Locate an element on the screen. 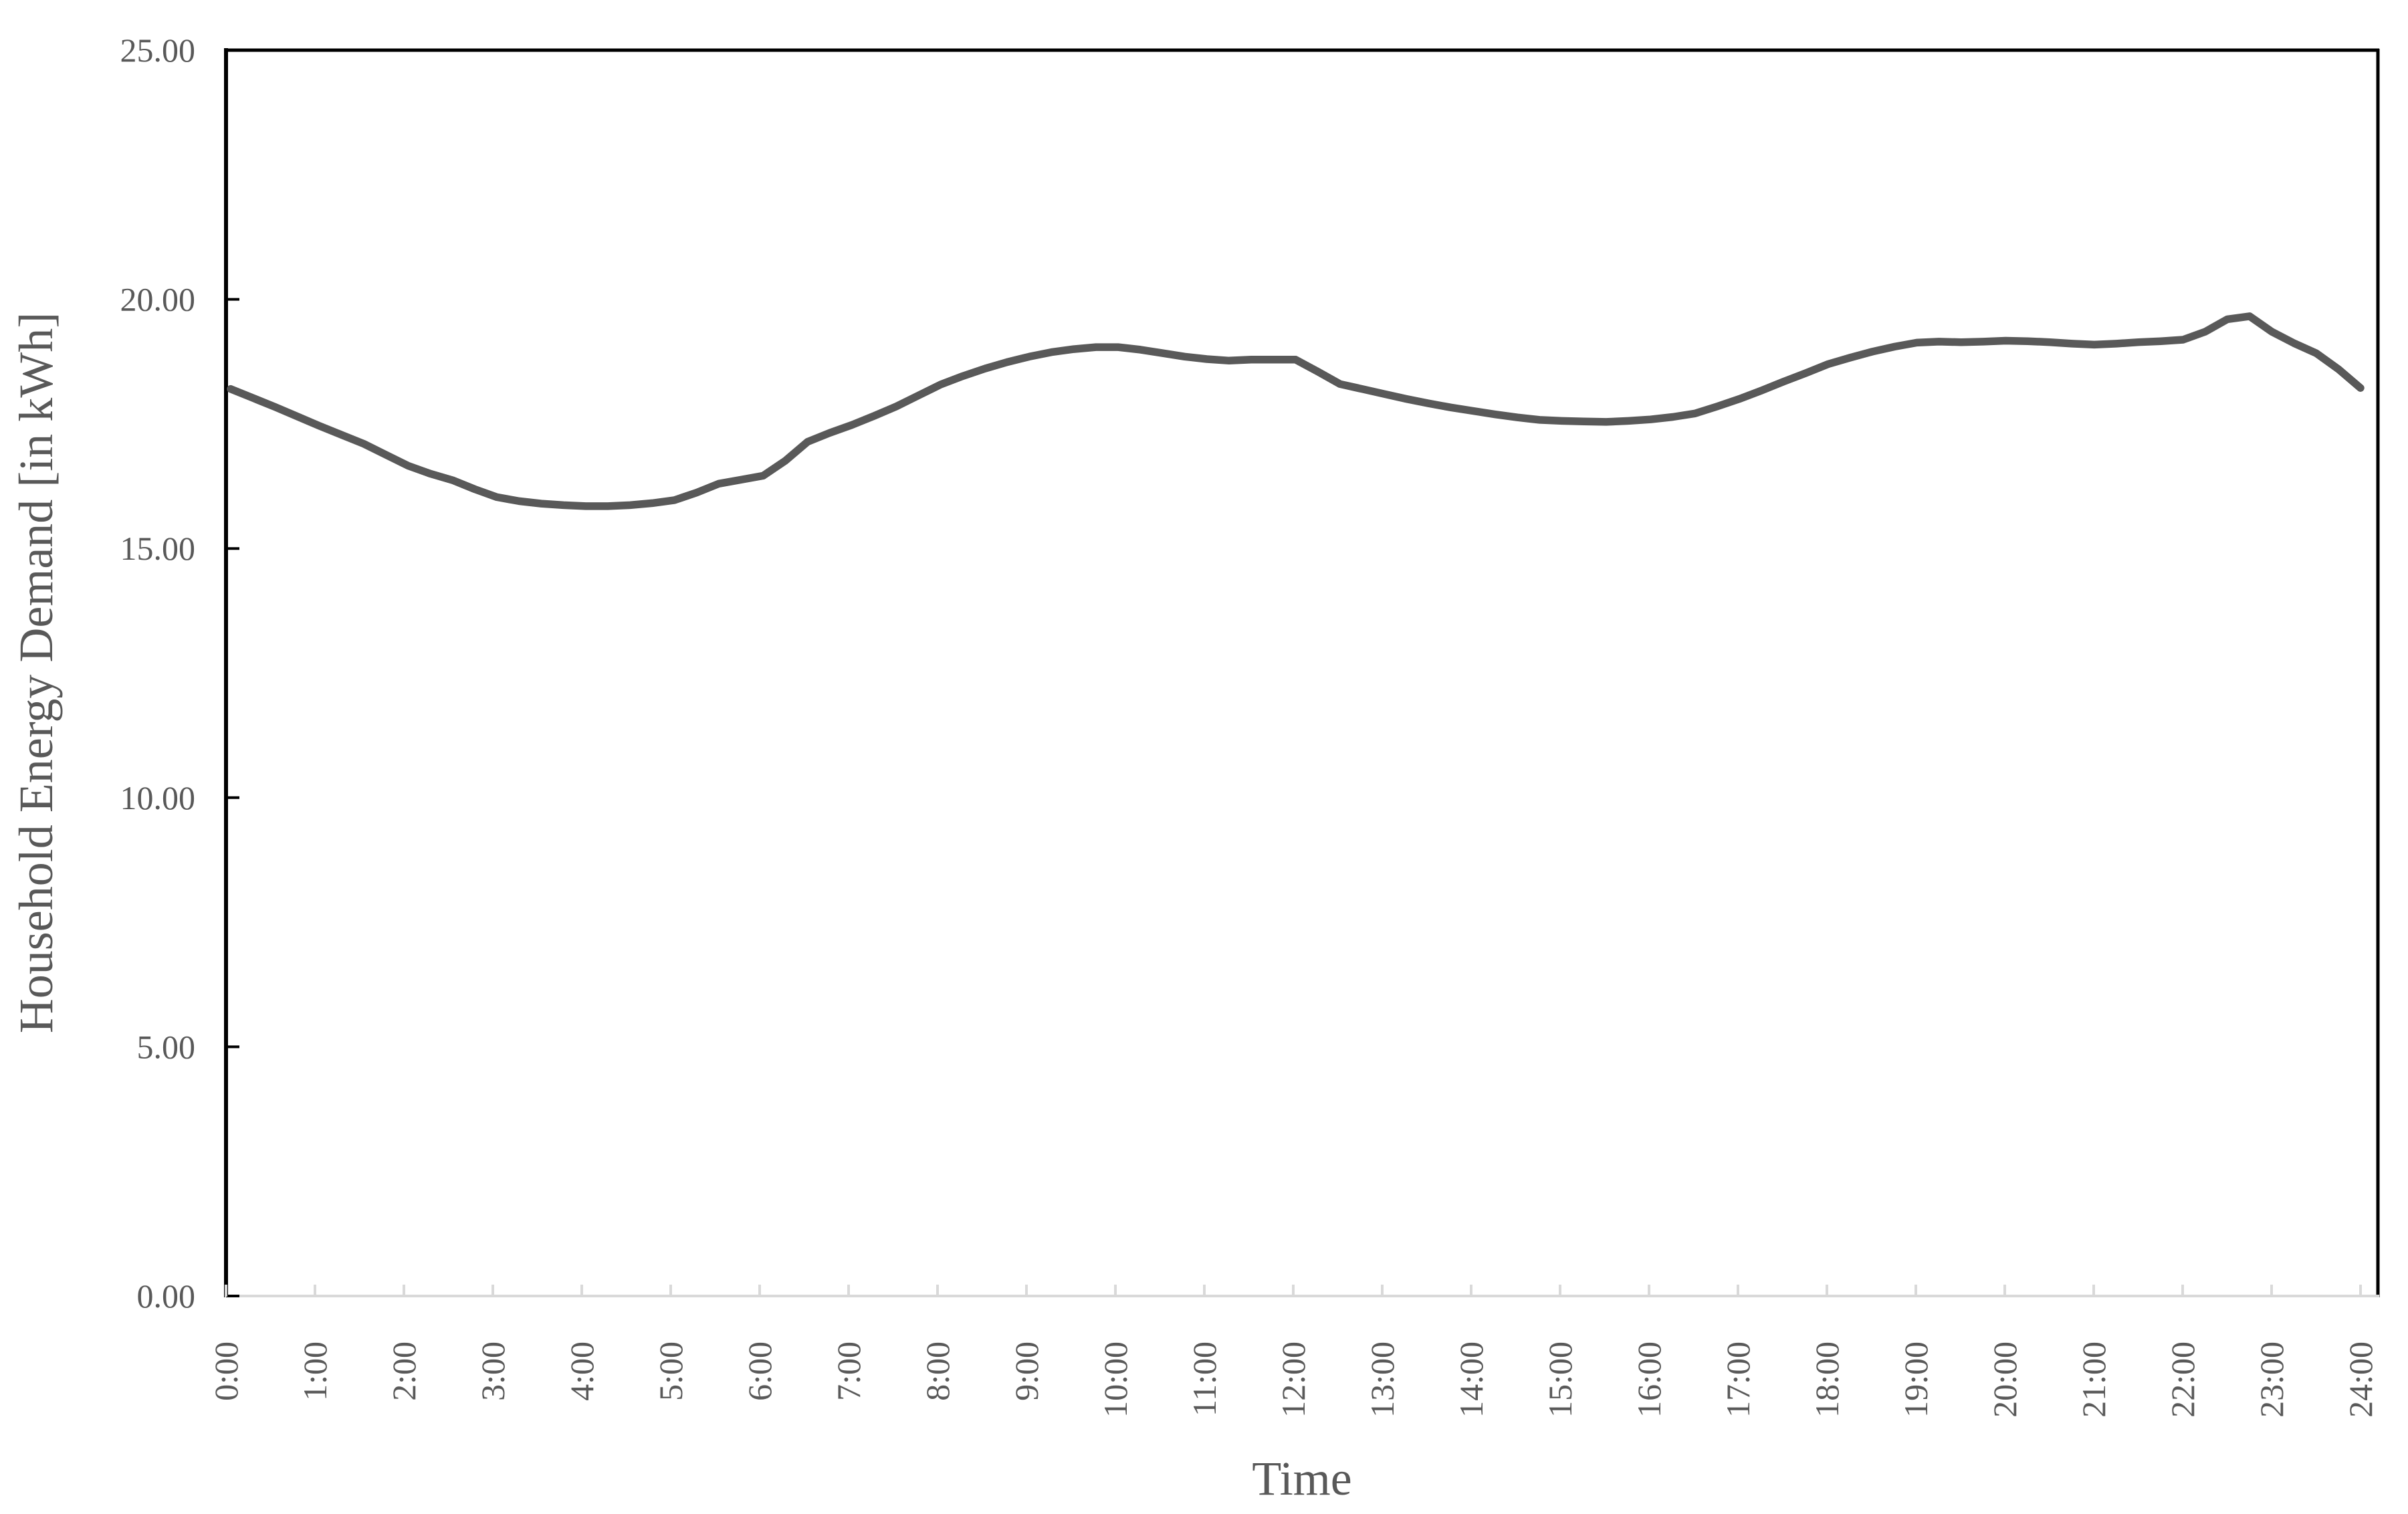 The height and width of the screenshot is (1514, 2408). x-tick-label: 20:00 is located at coordinates (2005, 1379).